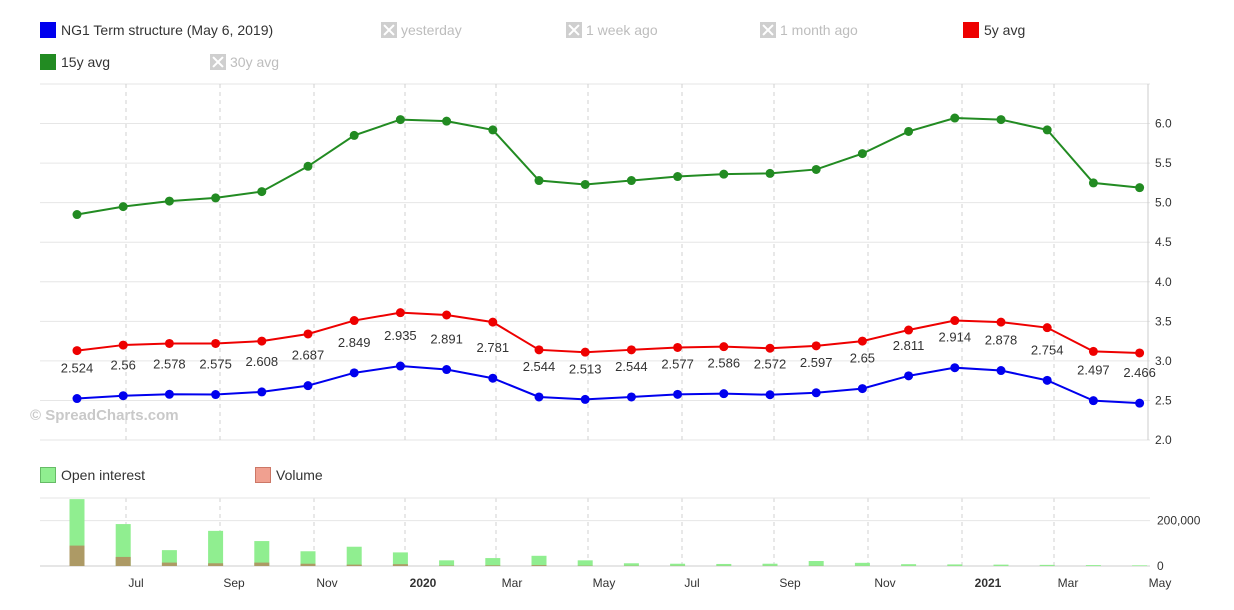 This screenshot has height=610, width=1234. Describe the element at coordinates (816, 362) in the screenshot. I see `data-label: 2.597` at that location.